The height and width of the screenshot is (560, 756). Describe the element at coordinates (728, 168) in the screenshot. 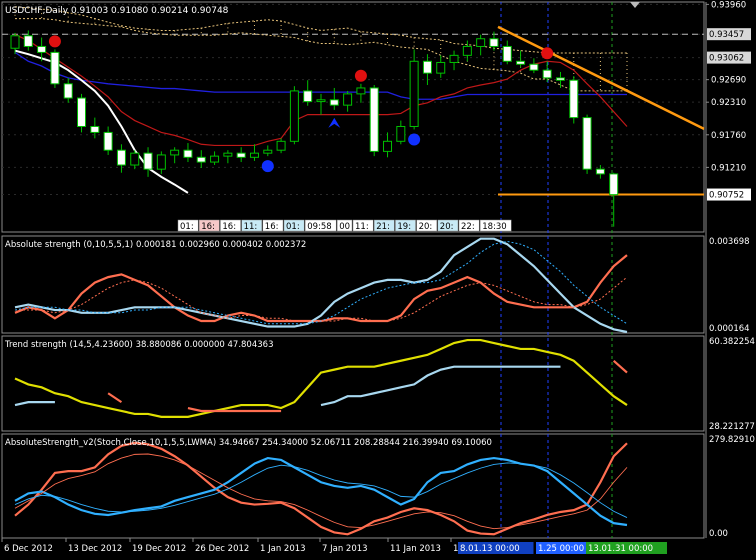

I see `price-tick-label: 0.91210` at that location.